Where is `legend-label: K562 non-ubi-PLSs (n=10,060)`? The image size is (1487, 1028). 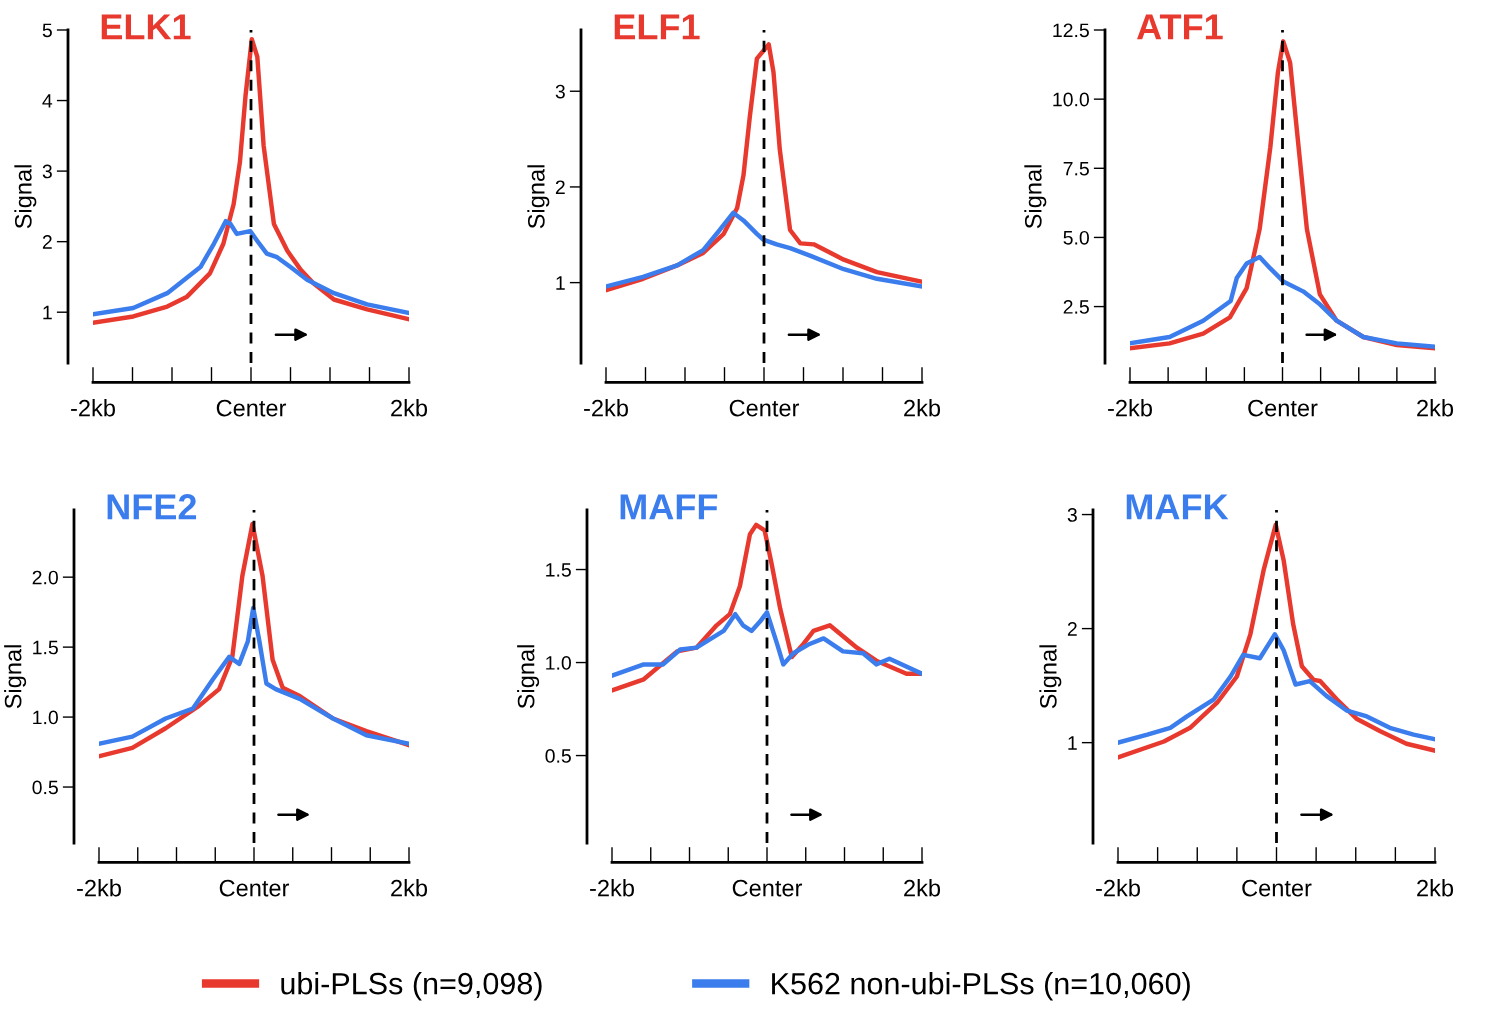 legend-label: K562 non-ubi-PLSs (n=10,060) is located at coordinates (981, 986).